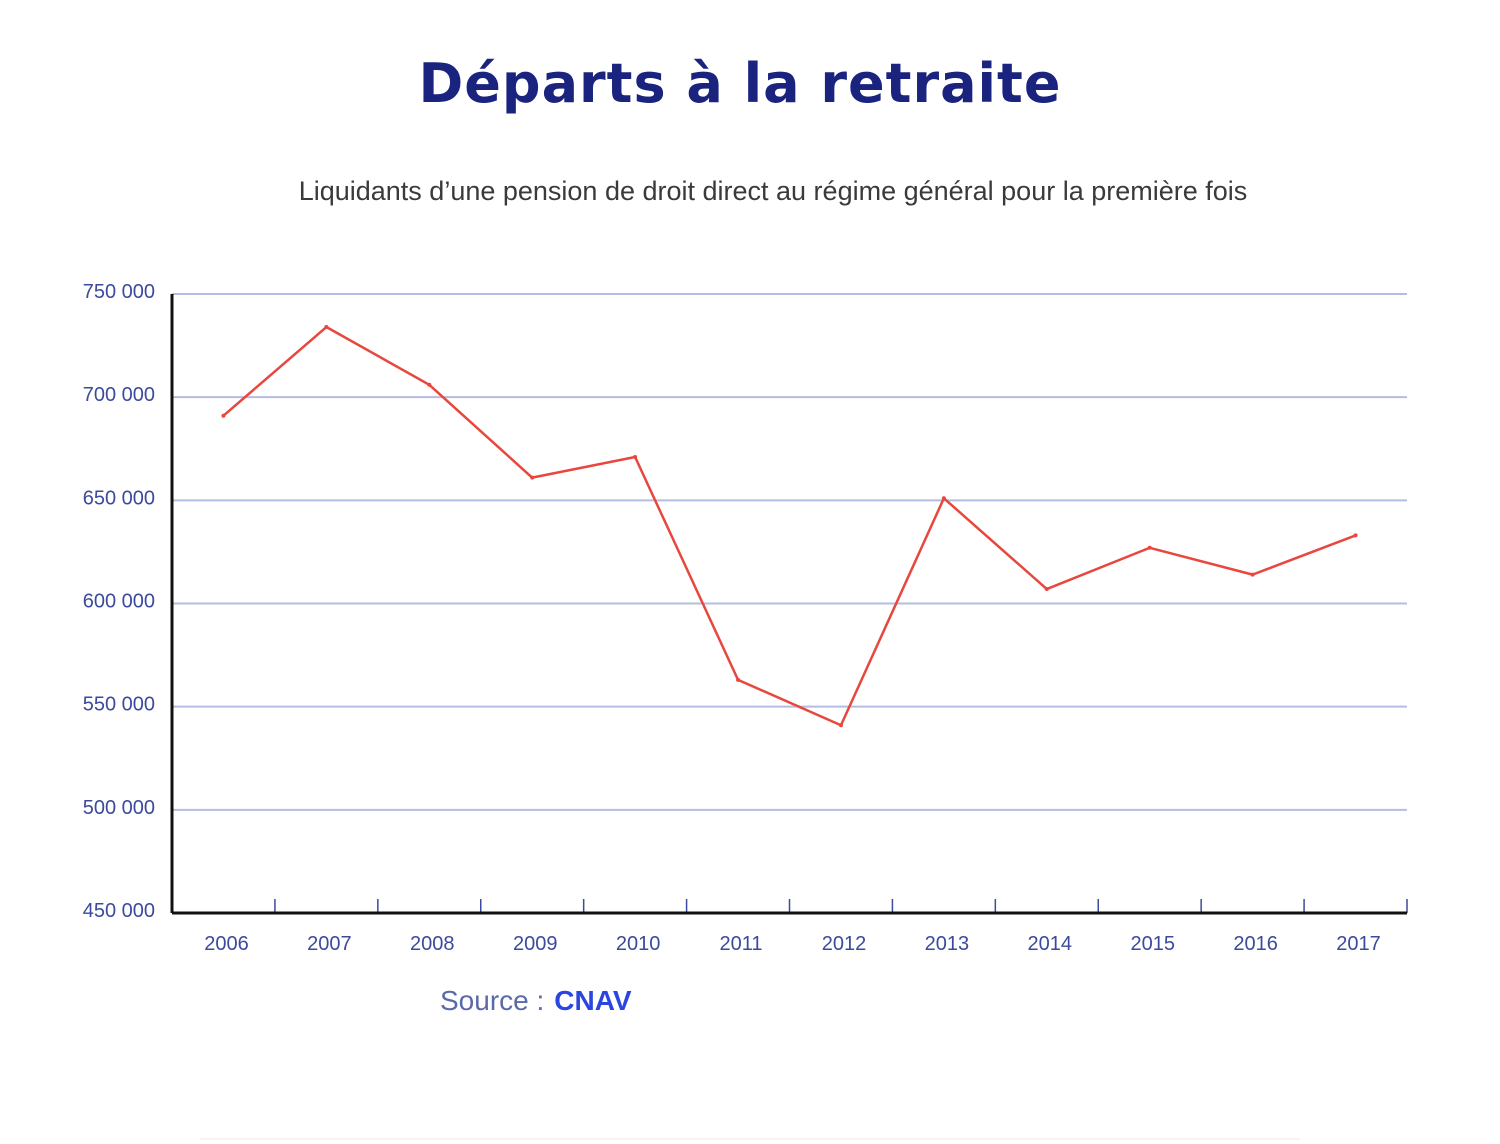  I want to click on source-note: Source : CNAV, so click(536, 1001).